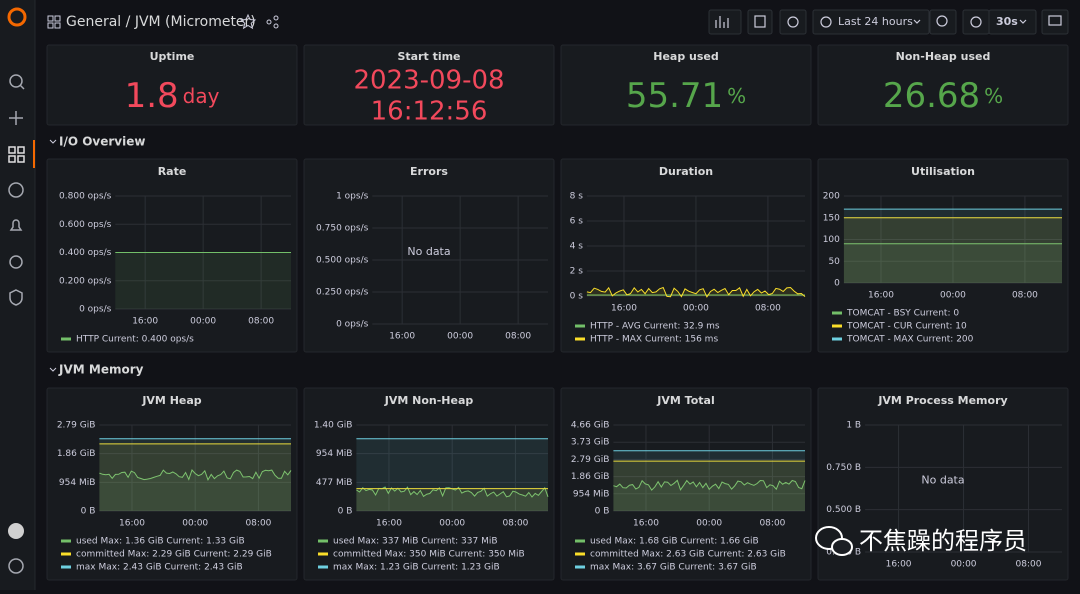 The height and width of the screenshot is (594, 1080). What do you see at coordinates (931, 96) in the screenshot?
I see `stat-value: 26.68` at bounding box center [931, 96].